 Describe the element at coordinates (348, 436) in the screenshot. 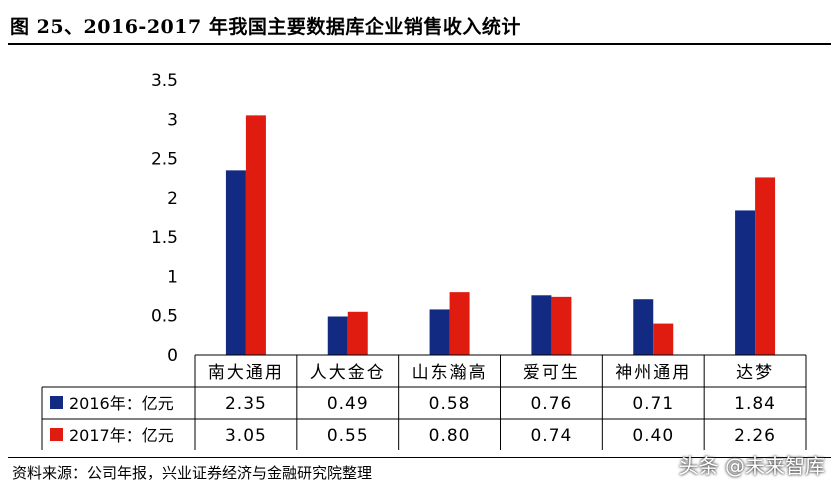

I see `data-table-value: 0.55` at that location.